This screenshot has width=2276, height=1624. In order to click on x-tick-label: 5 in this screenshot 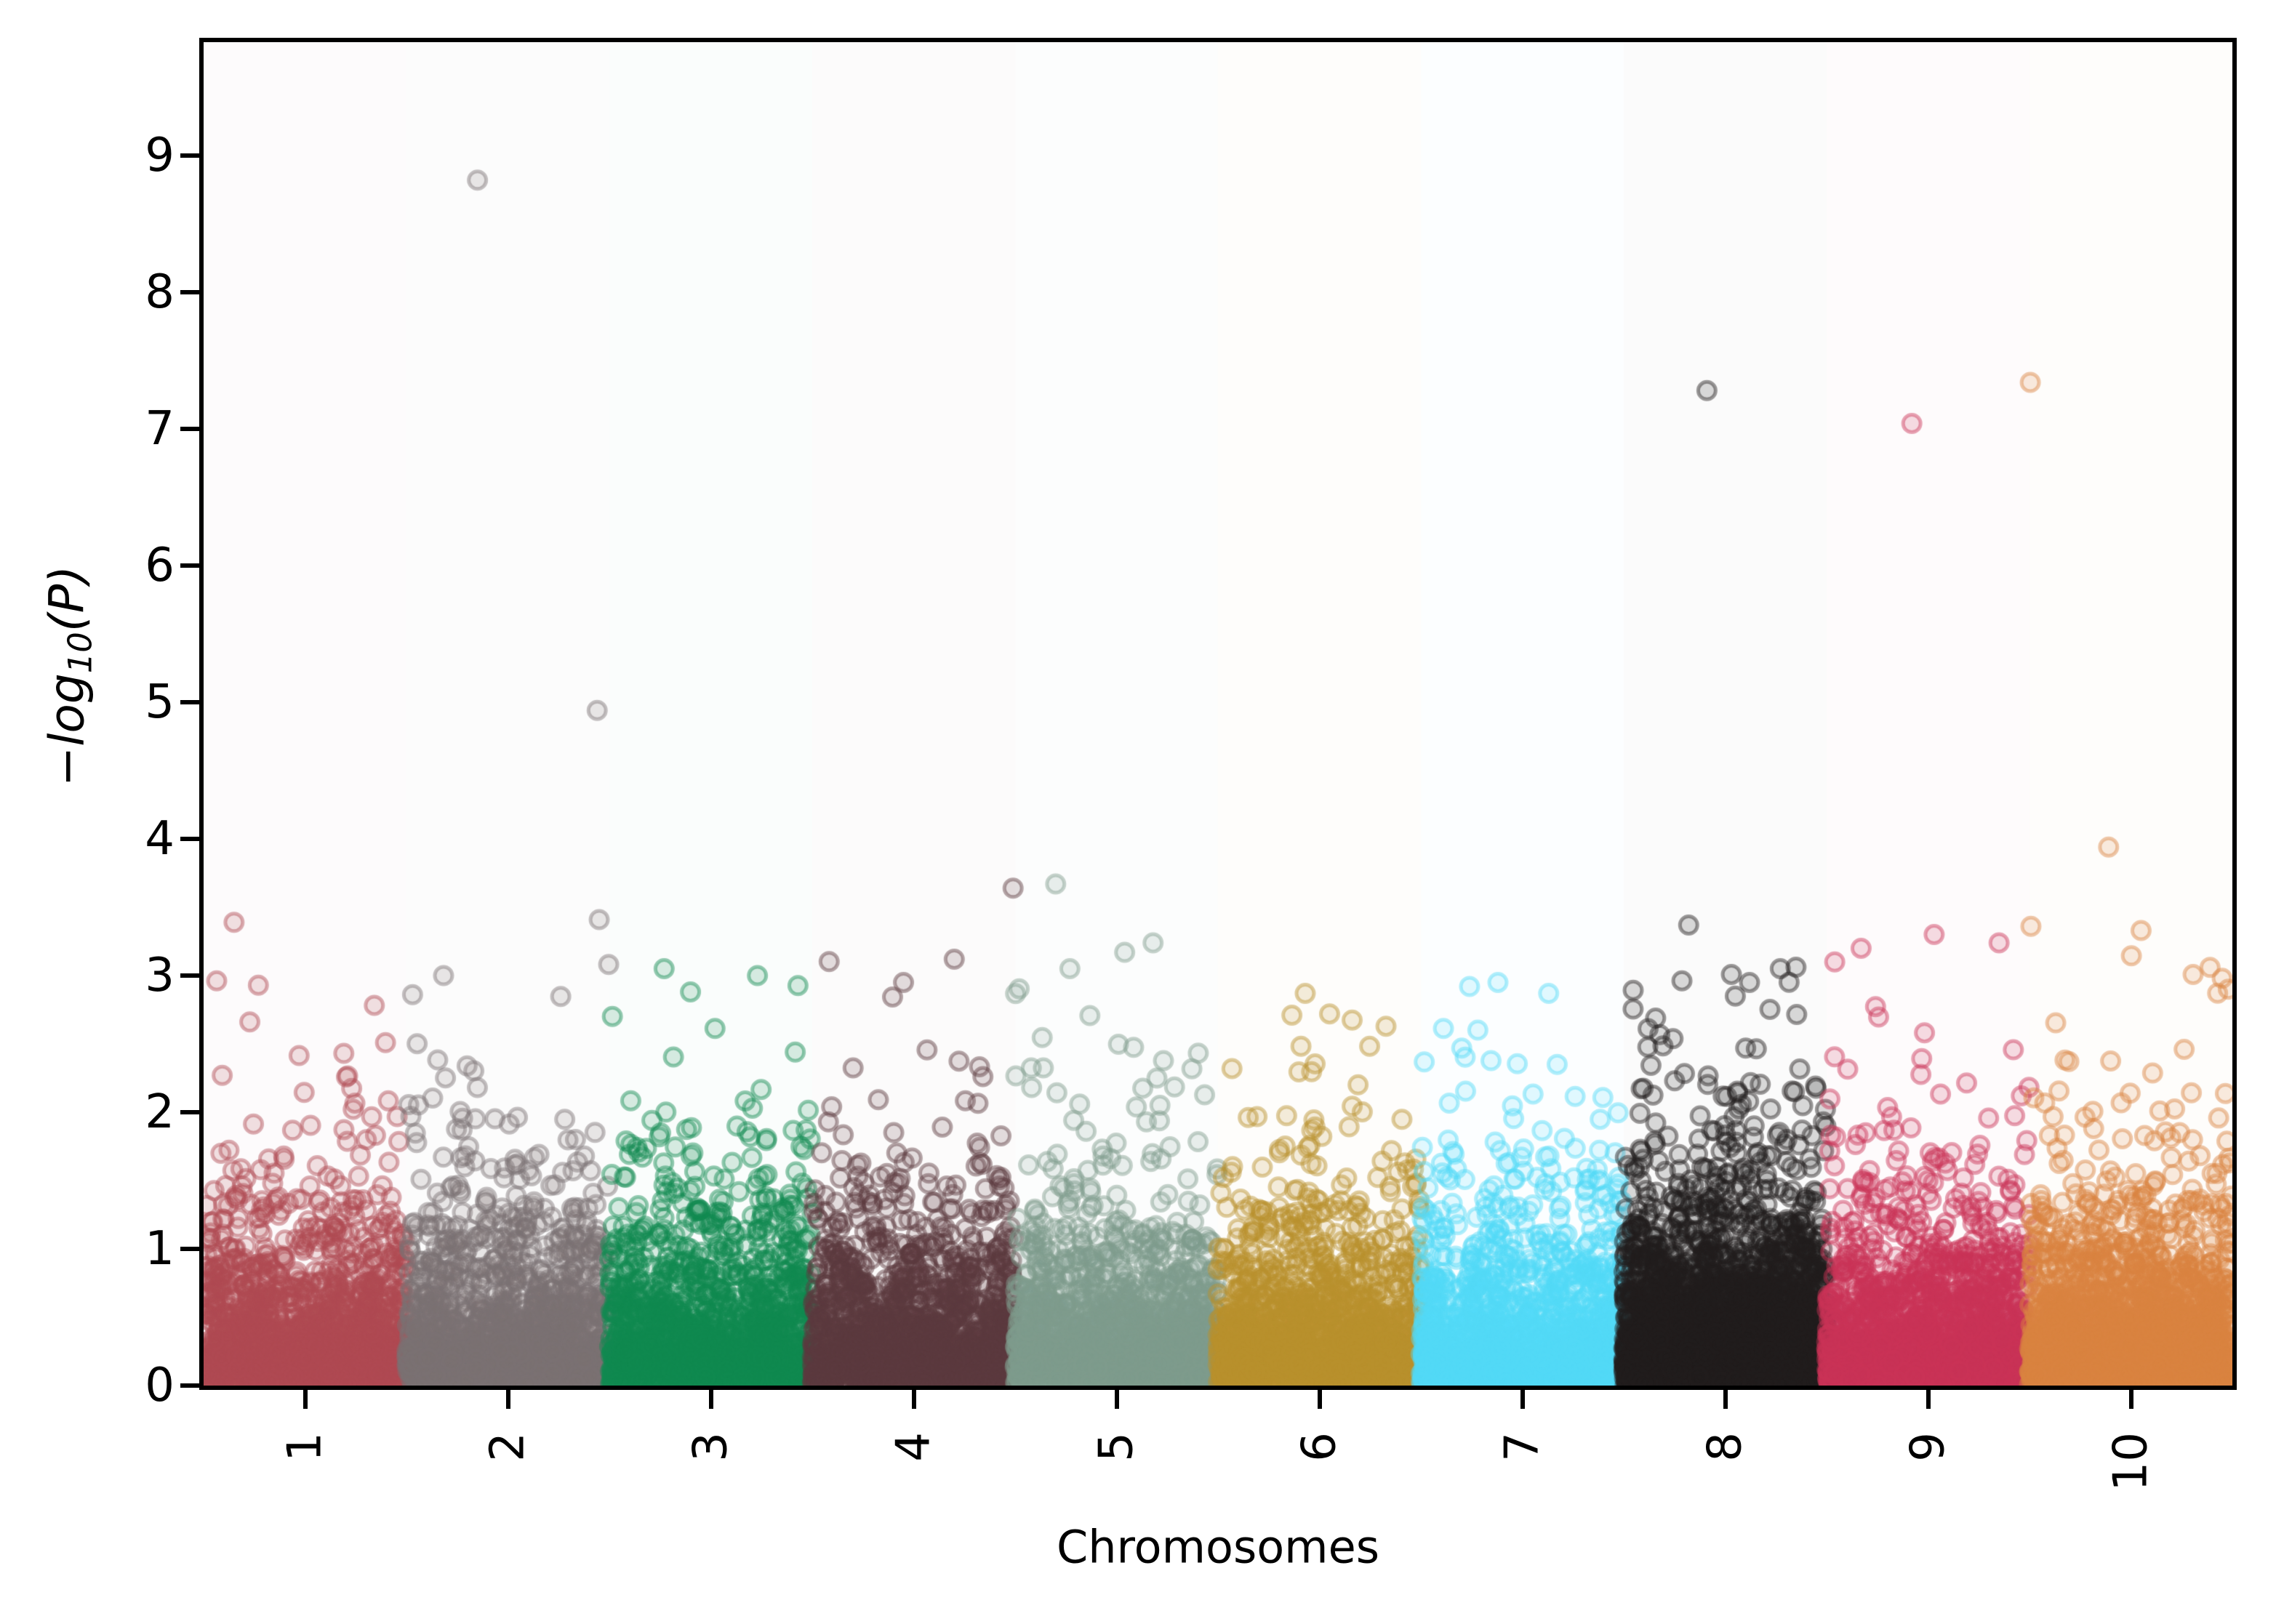, I will do `click(1116, 1447)`.